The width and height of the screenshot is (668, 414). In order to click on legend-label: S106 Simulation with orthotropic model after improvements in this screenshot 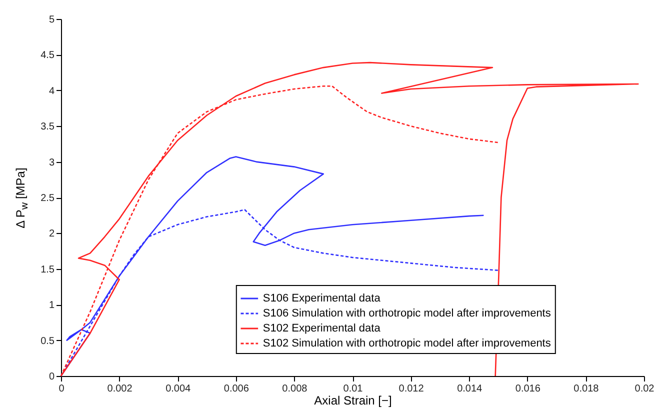, I will do `click(407, 313)`.